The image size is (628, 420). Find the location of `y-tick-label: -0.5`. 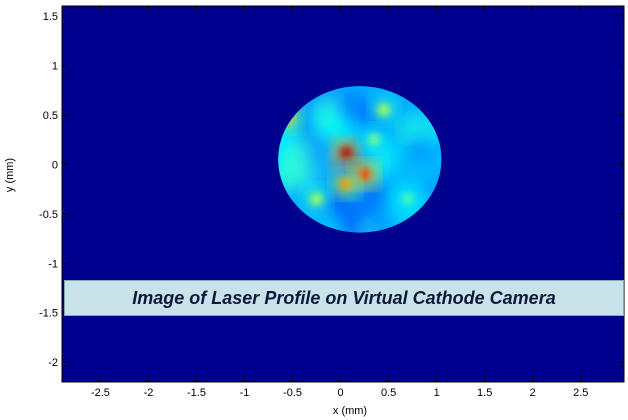

y-tick-label: -0.5 is located at coordinates (48, 215).